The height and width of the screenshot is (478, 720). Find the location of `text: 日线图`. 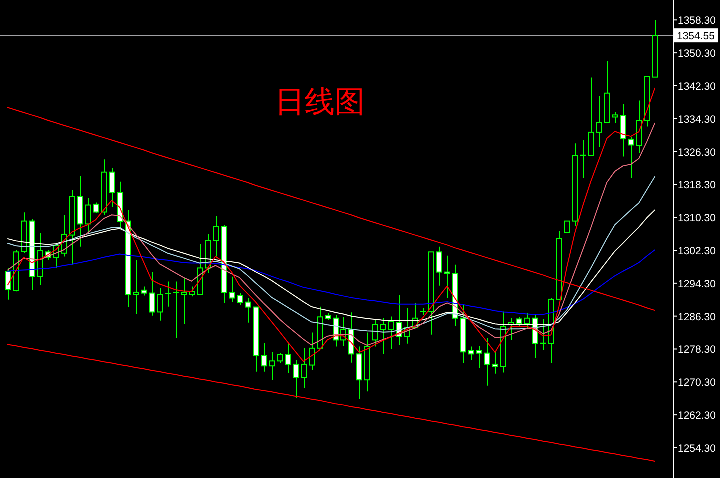

text: 日线图 is located at coordinates (320, 102).